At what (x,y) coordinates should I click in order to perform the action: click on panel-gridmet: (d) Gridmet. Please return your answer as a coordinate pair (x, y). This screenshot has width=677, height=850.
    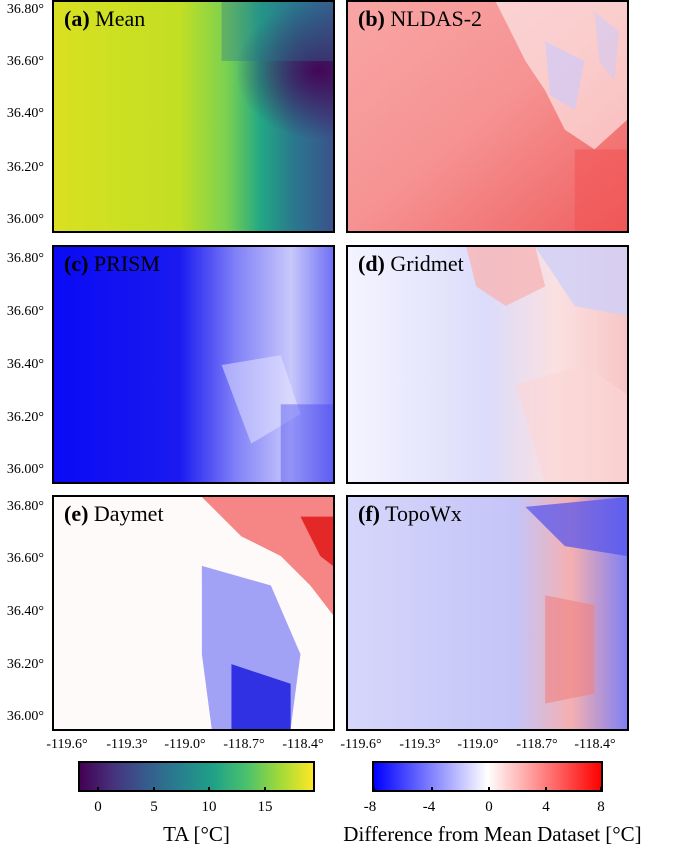
    Looking at the image, I should click on (487, 364).